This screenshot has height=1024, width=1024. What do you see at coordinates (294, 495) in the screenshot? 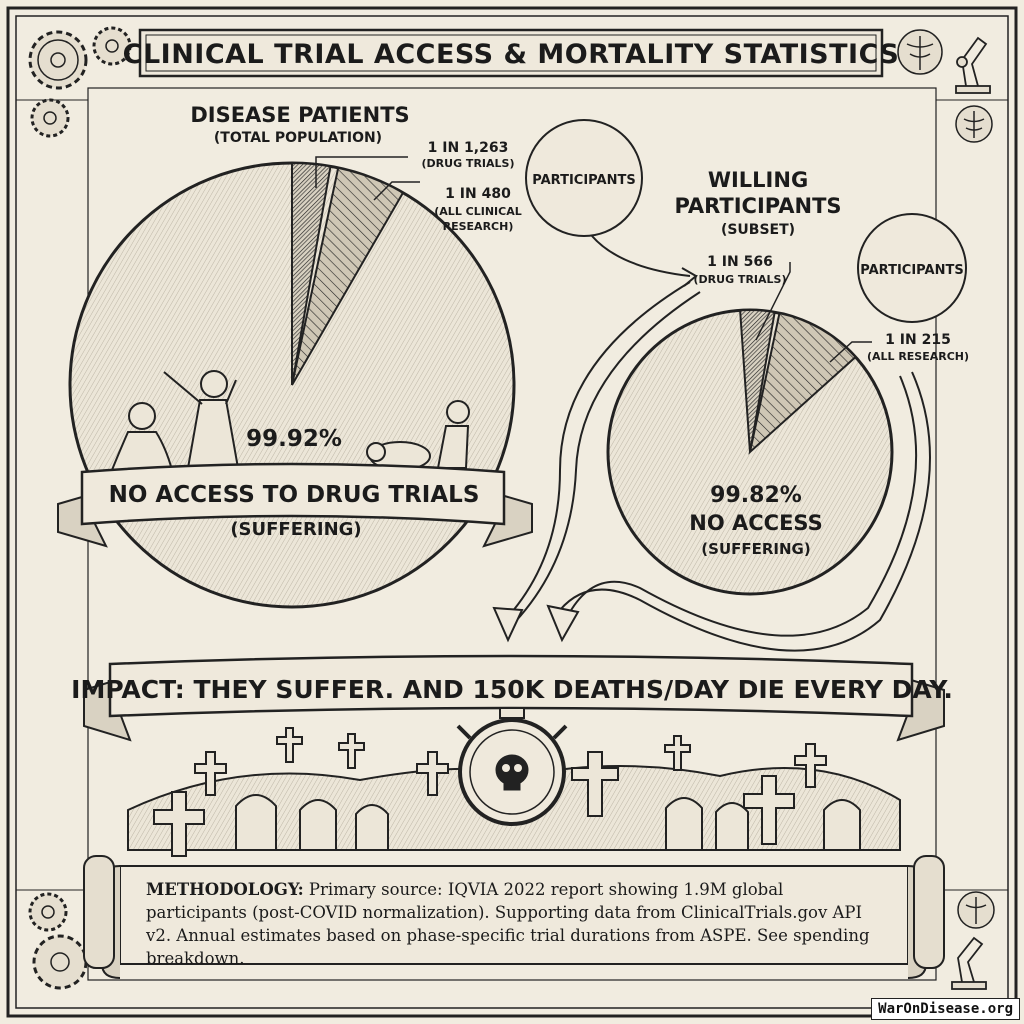
I see `pie-left-banner: NO ACCESS TO DRUG TRIALS` at bounding box center [294, 495].